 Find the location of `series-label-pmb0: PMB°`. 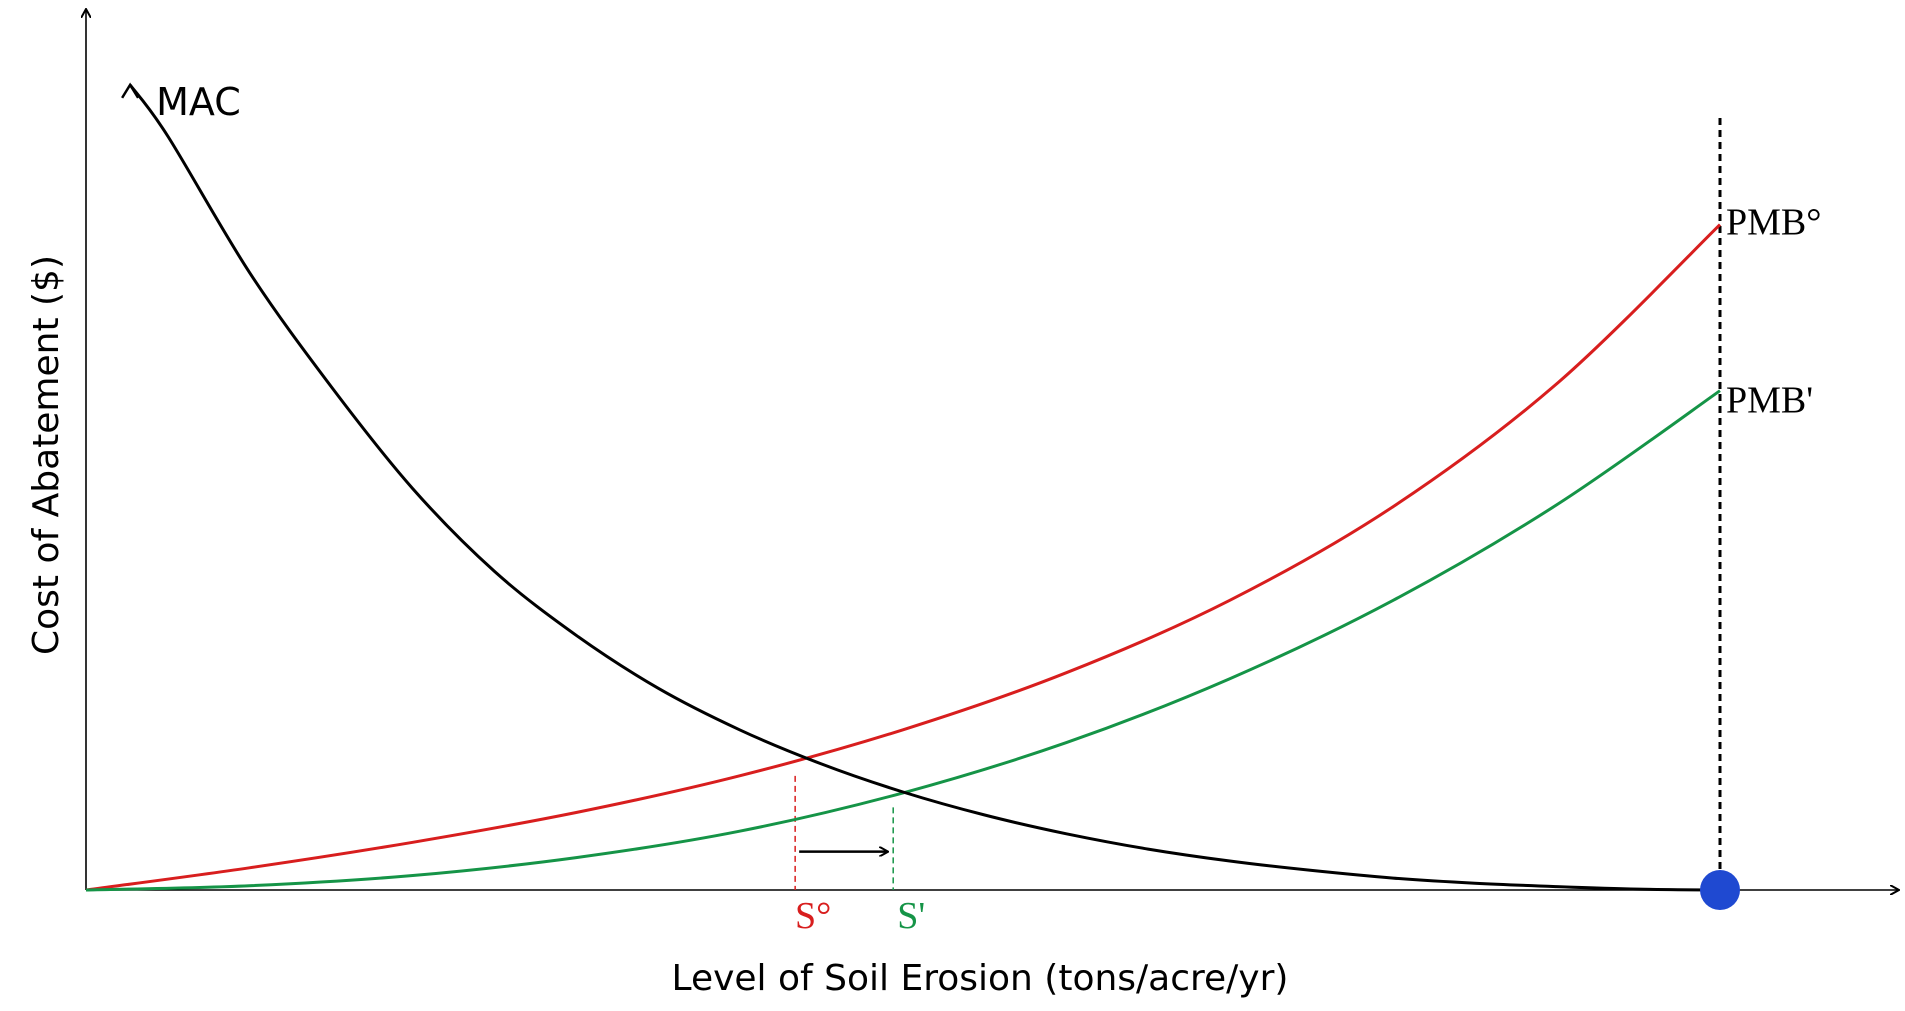

series-label-pmb0: PMB° is located at coordinates (1773, 223).